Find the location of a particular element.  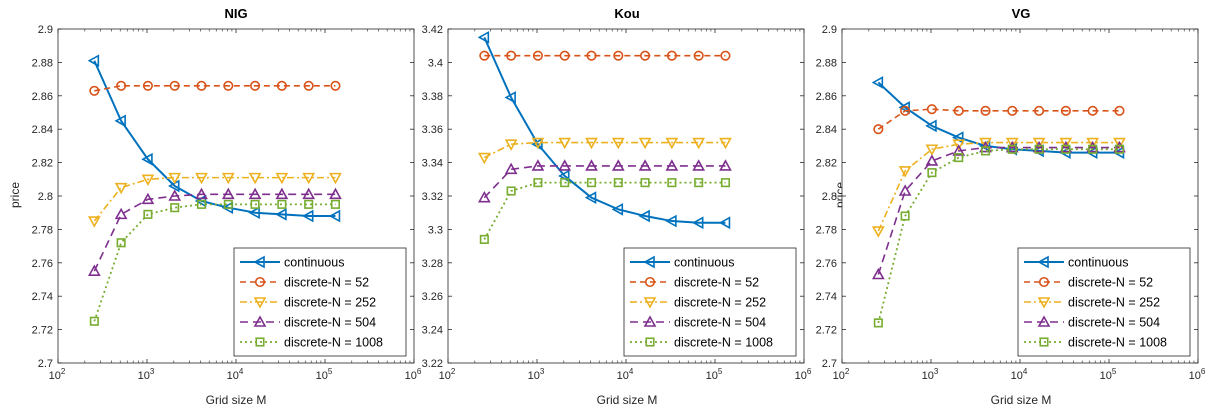

y-tick-label: 2.72 is located at coordinates (826, 331).